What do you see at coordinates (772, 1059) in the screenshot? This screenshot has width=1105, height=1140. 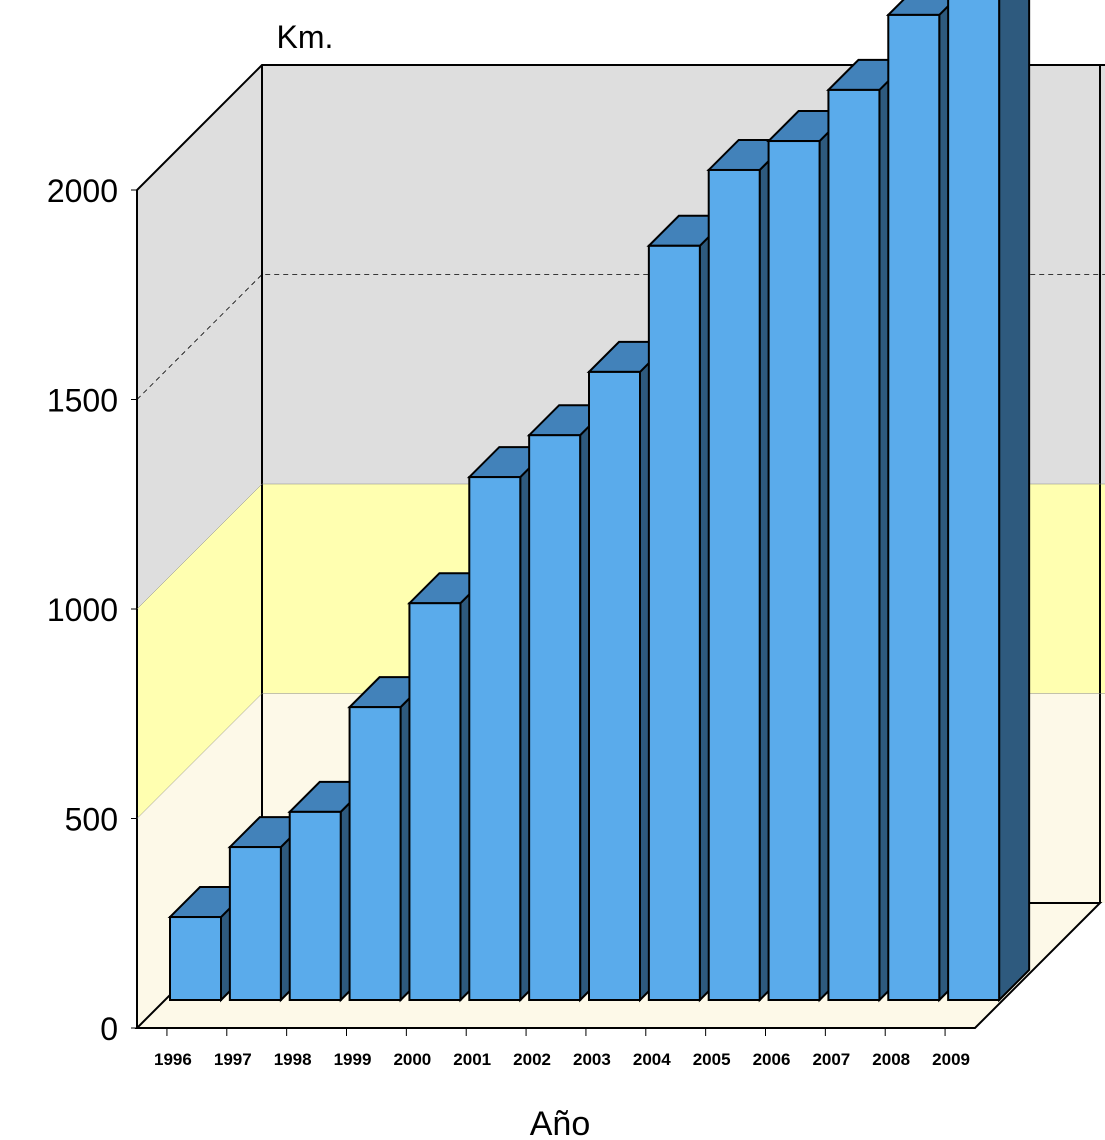 I see `x-tick-label: 2006` at bounding box center [772, 1059].